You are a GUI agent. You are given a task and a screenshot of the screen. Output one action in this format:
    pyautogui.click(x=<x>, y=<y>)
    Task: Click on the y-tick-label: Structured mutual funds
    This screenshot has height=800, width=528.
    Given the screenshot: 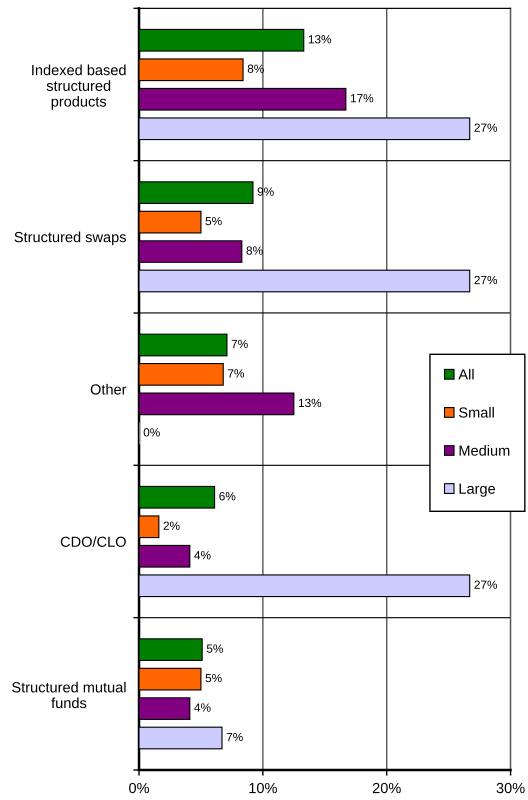 What is the action you would take?
    pyautogui.click(x=69, y=695)
    